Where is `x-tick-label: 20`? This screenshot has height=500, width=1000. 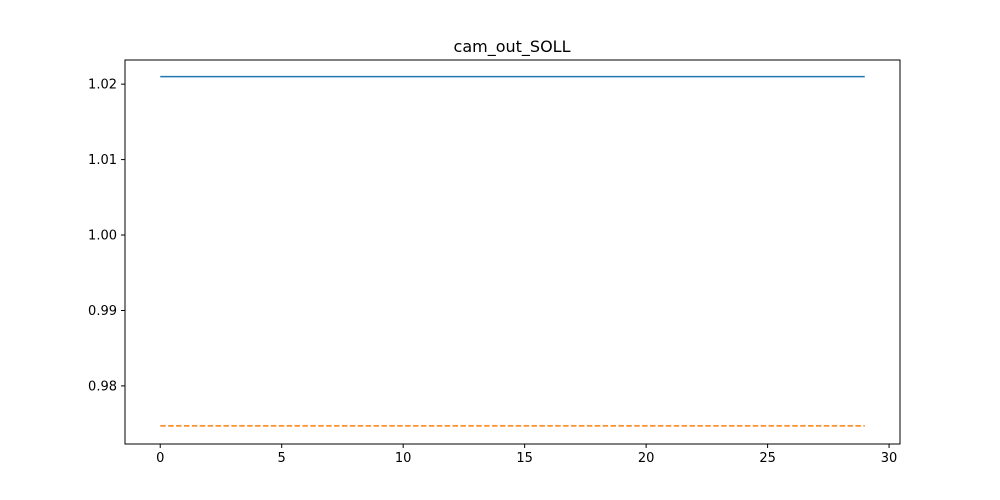
x-tick-label: 20 is located at coordinates (646, 458).